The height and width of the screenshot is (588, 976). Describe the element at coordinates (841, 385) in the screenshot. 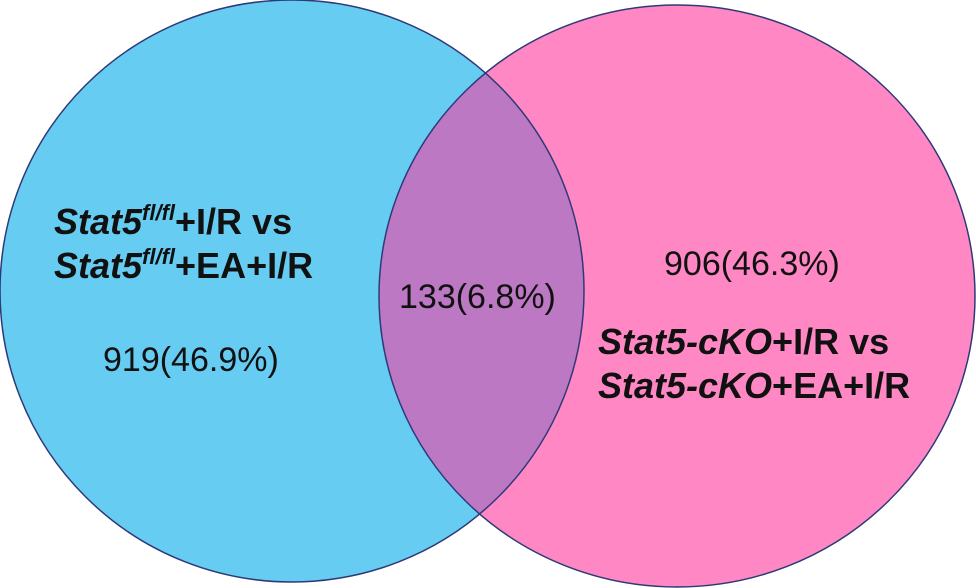

I see `set-b-condition-2: +EA+I/R` at that location.